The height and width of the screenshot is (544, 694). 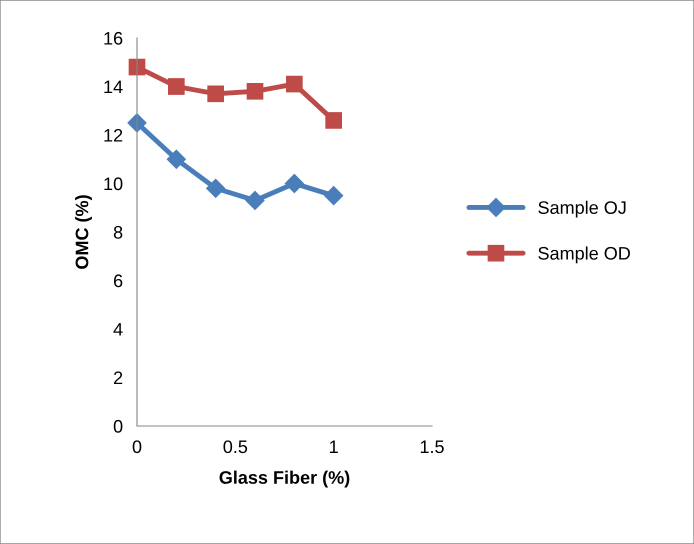 I want to click on y-tick-label: 2, so click(x=118, y=377).